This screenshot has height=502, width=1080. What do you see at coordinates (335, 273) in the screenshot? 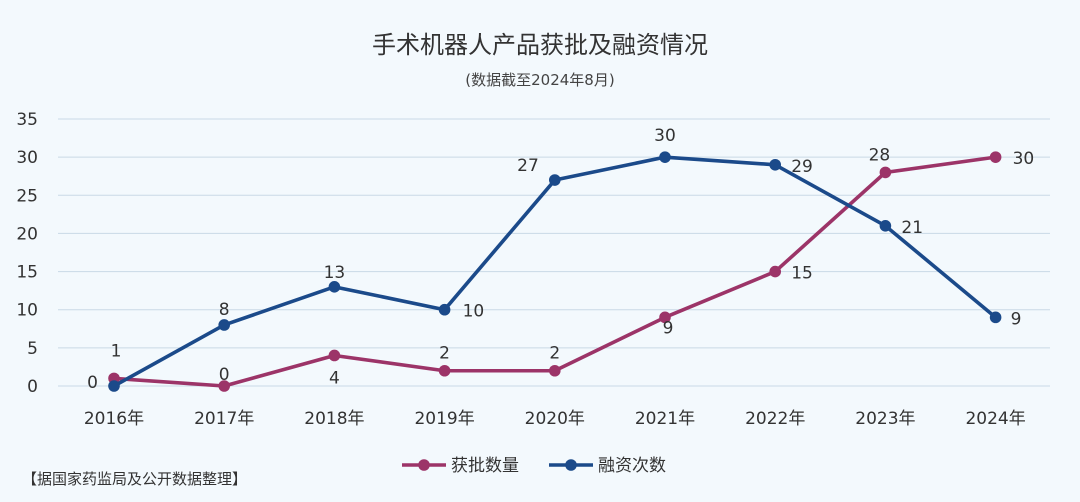
I see `data-label: 13` at bounding box center [335, 273].